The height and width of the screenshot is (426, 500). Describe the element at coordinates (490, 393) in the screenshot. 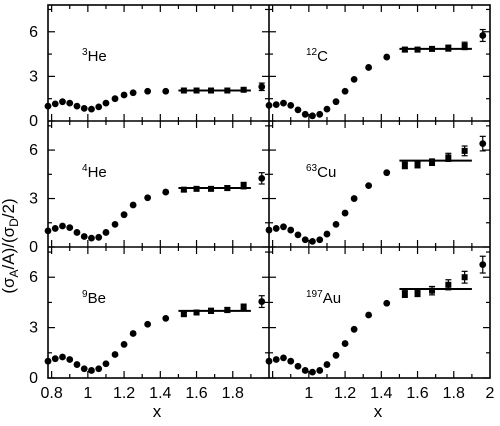

I see `x-tick-label: 2` at that location.